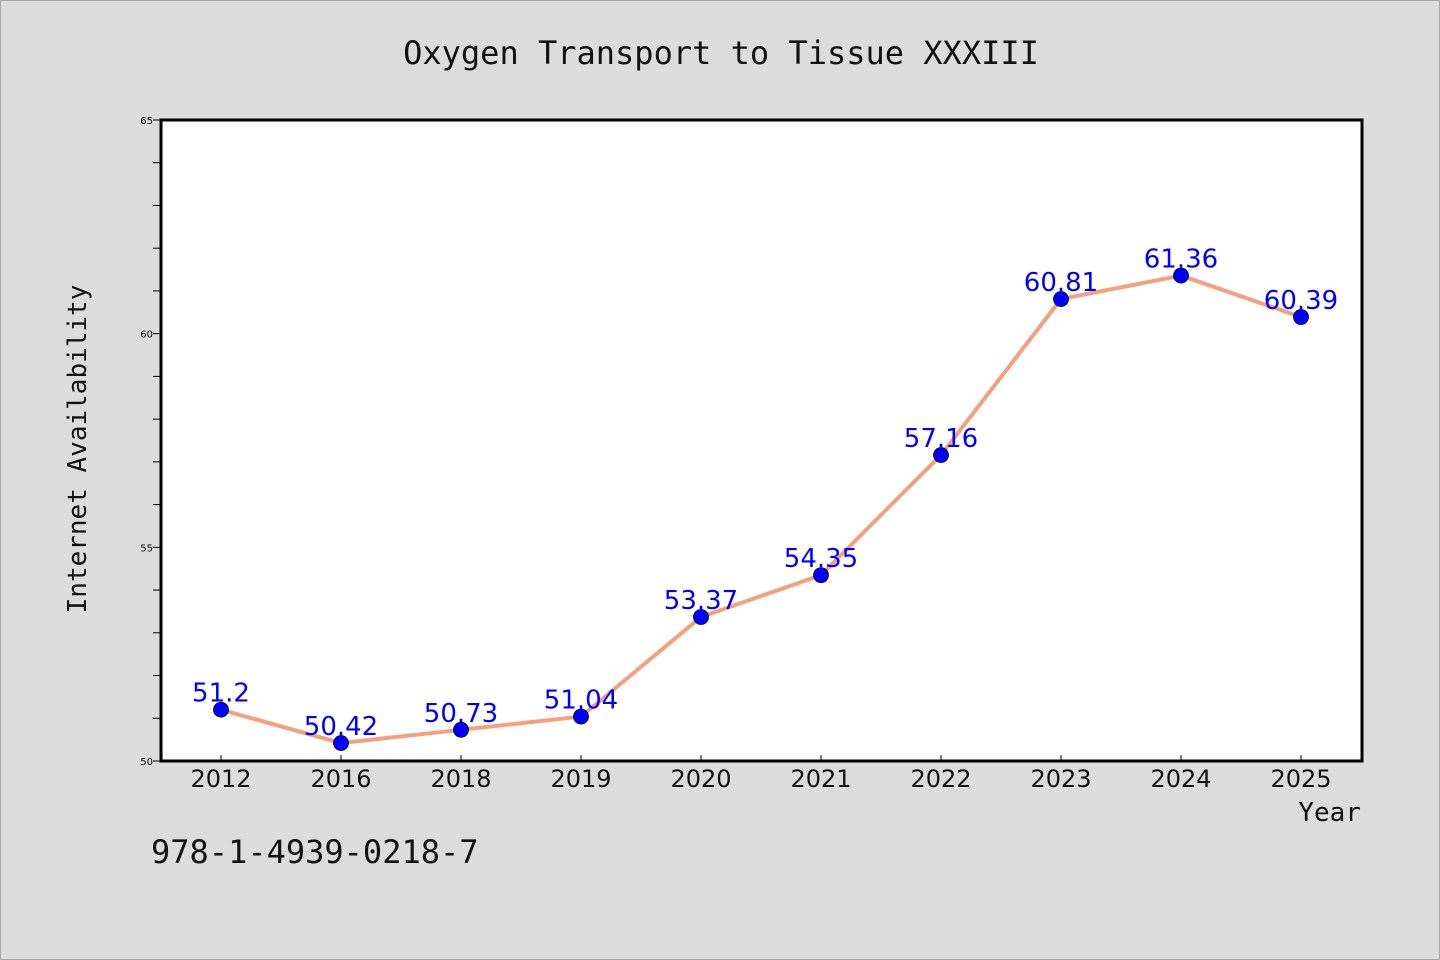 The height and width of the screenshot is (960, 1440). I want to click on data-label: 53.37, so click(701, 601).